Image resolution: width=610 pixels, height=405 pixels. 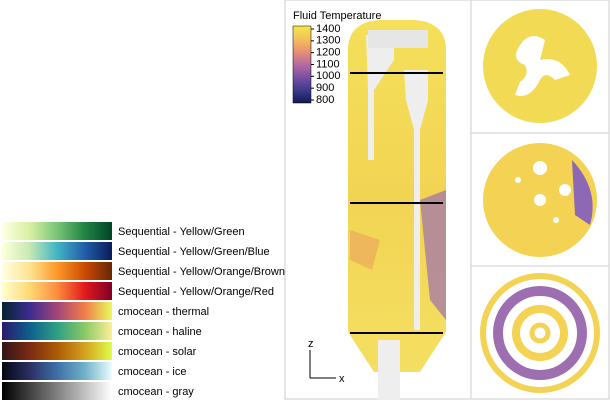 I want to click on colormap-label: Sequential - Yellow/Green/Blue, so click(x=194, y=252).